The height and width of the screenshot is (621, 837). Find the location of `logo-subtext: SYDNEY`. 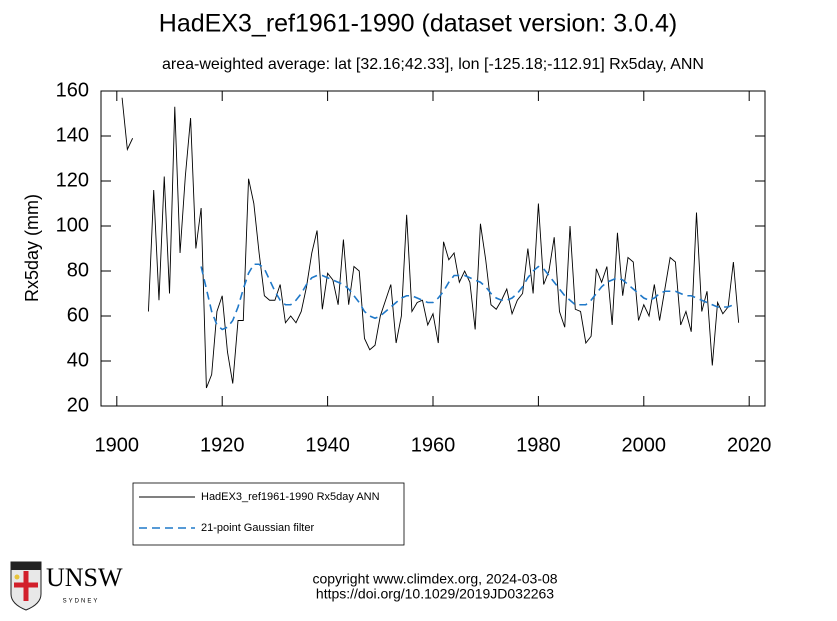

logo-subtext: SYDNEY is located at coordinates (81, 602).